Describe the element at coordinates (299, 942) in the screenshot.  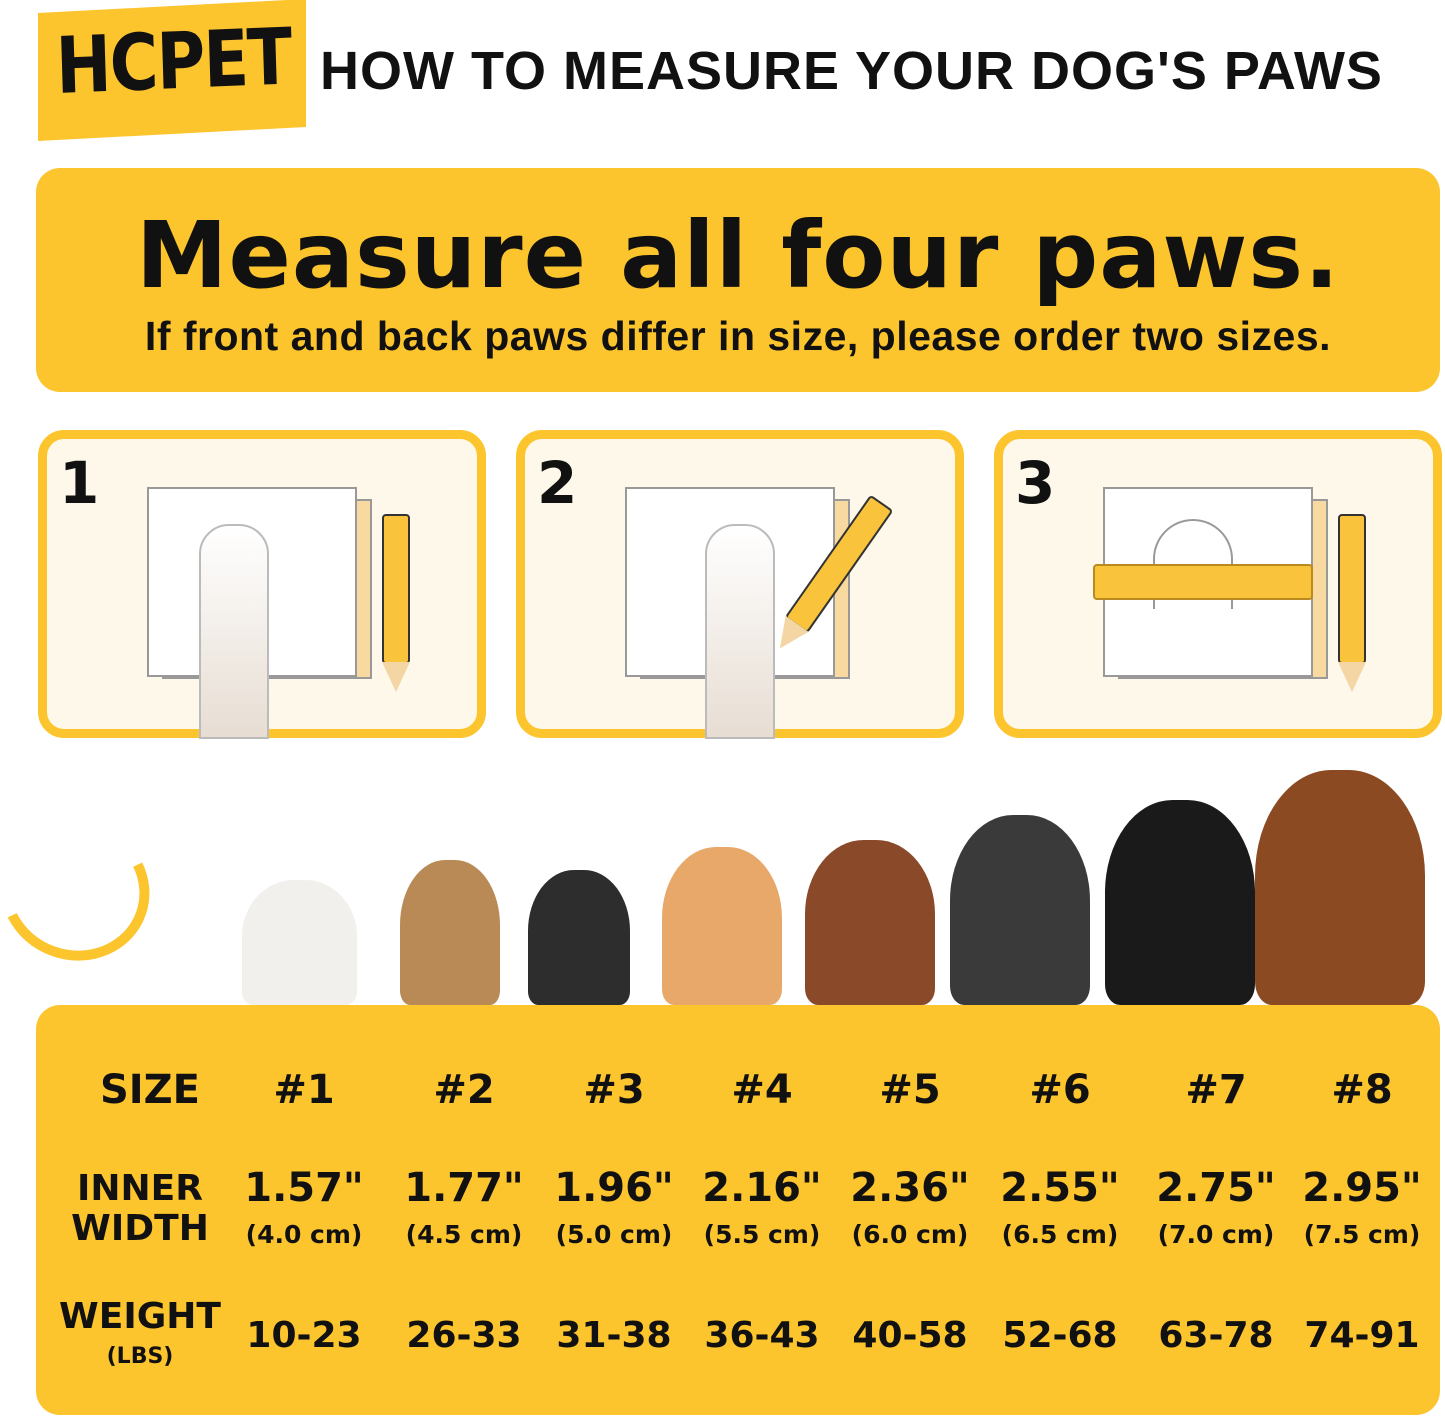
I see `bichon-dog-image` at that location.